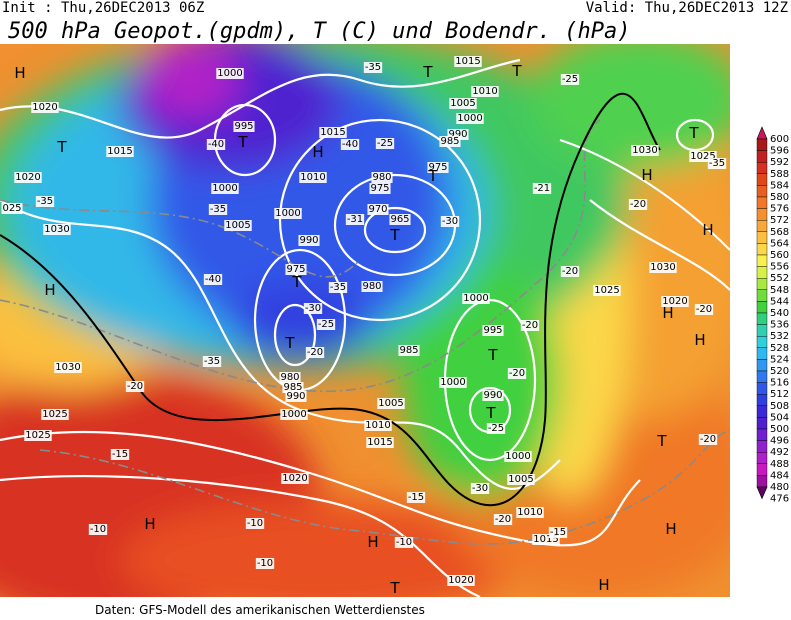 This screenshot has height=620, width=791. What do you see at coordinates (779, 220) in the screenshot?
I see `colorbar-label: 572` at bounding box center [779, 220].